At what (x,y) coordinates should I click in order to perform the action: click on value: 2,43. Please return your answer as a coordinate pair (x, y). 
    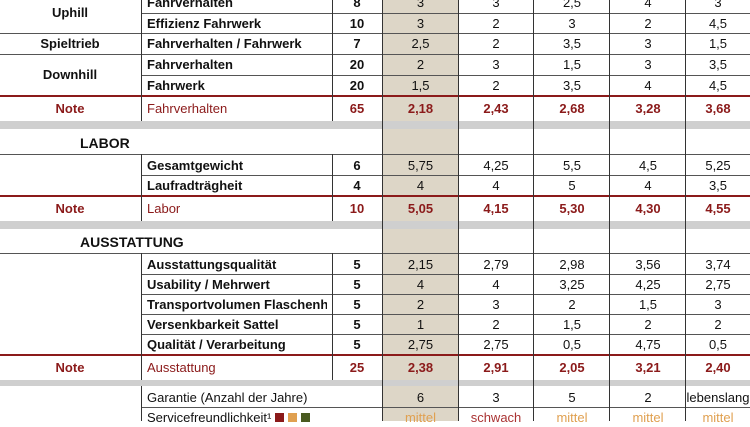
    Looking at the image, I should click on (496, 108).